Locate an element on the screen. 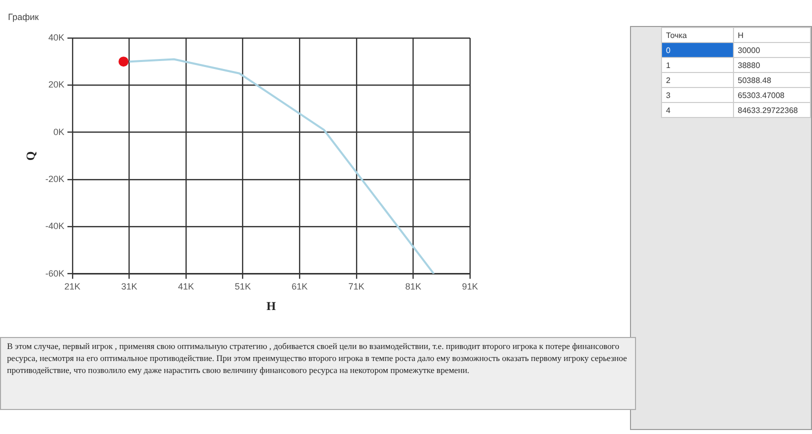 The image size is (812, 434). y-tick-label: 40K is located at coordinates (56, 37).